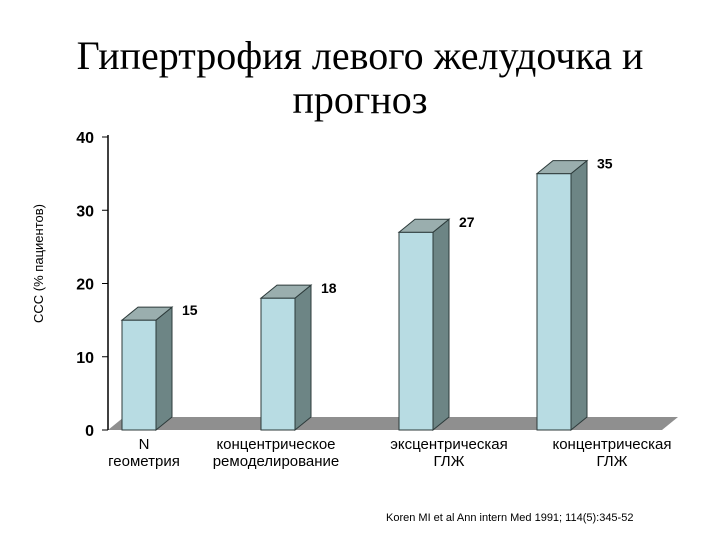  I want to click on y-axis-label: ССС (% пациентов), so click(38, 263).